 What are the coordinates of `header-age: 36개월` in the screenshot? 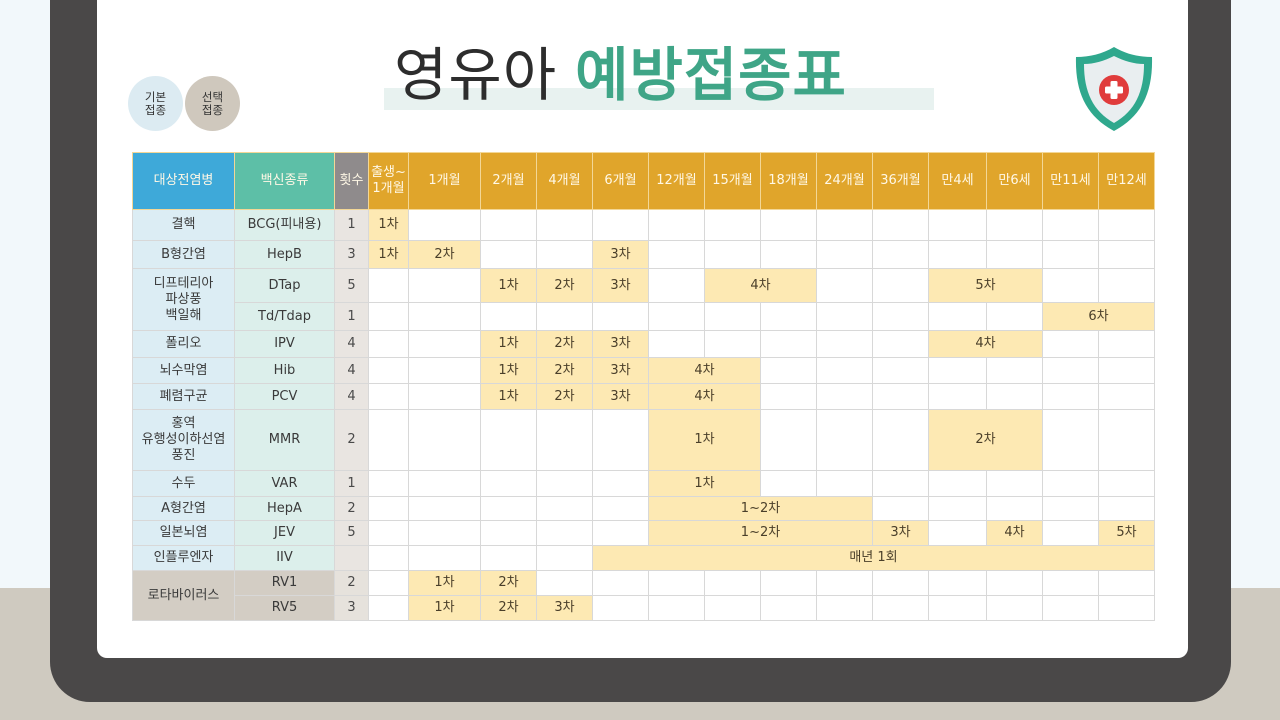 It's located at (900, 181).